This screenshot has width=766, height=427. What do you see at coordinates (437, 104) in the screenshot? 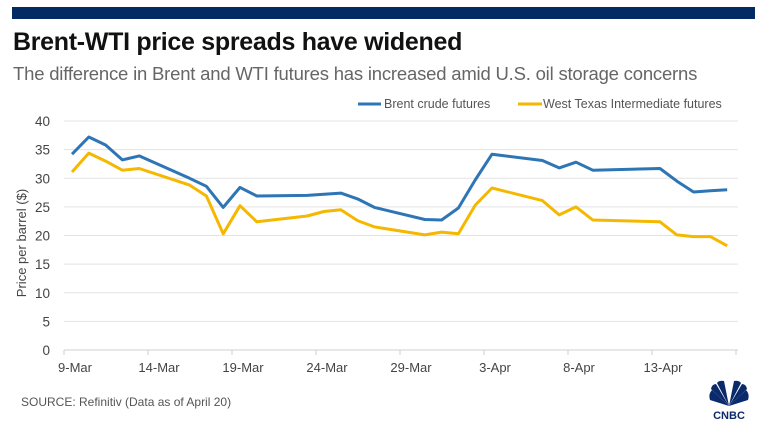
I see `legend-label-brent: Brent crude futures` at bounding box center [437, 104].